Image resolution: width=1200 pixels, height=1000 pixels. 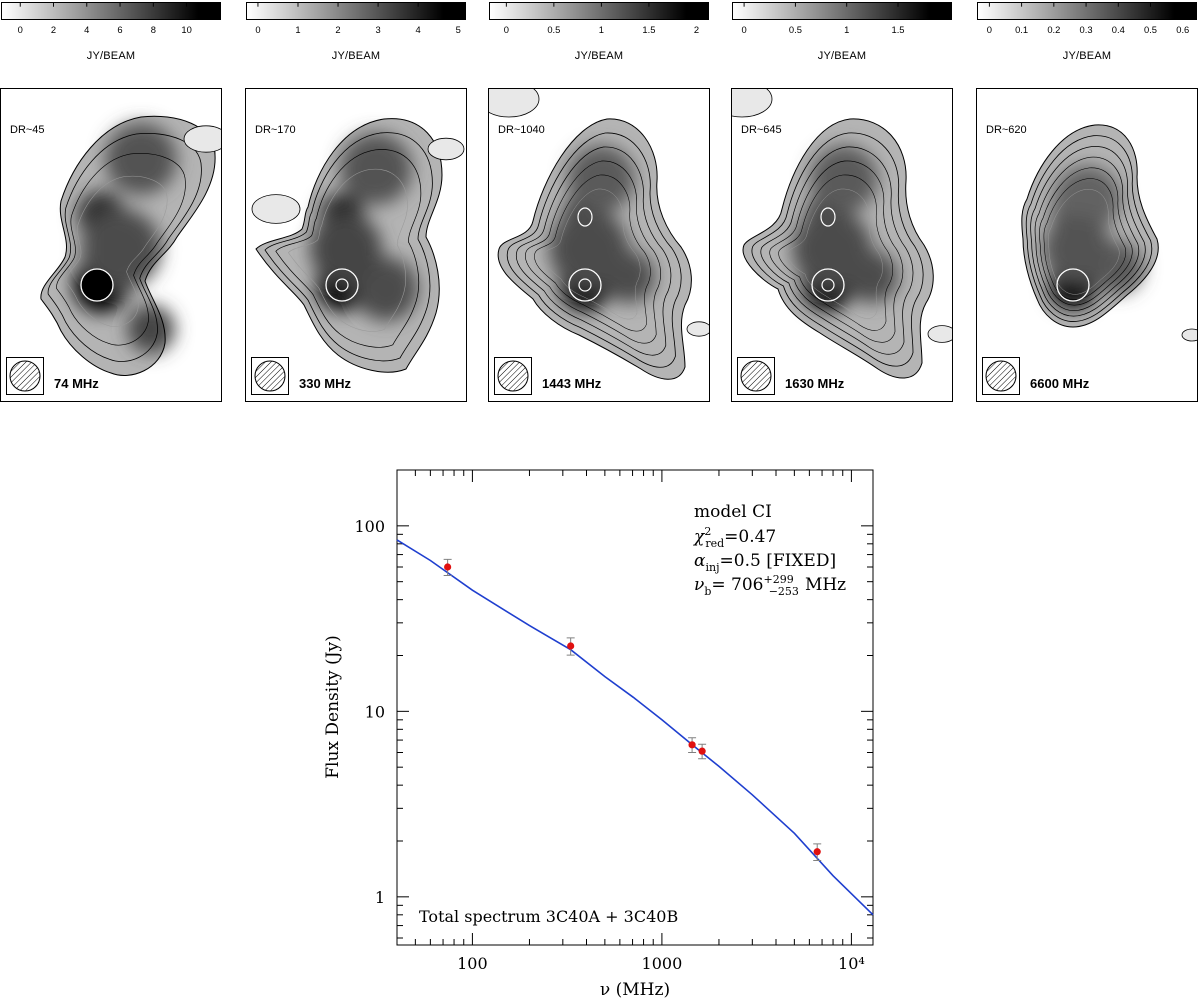 I want to click on data-points-group, so click(x=632, y=709).